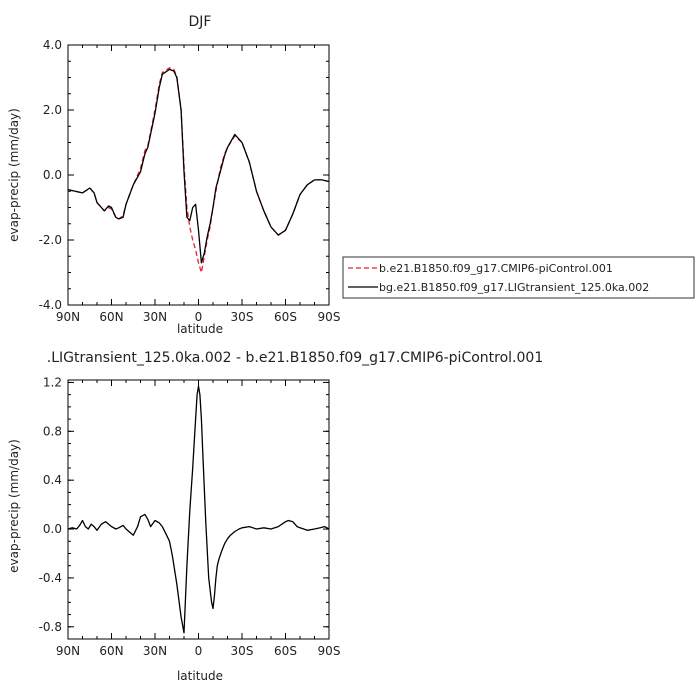  Describe the element at coordinates (52, 110) in the screenshot. I see `y-tick-label: 2.0` at that location.